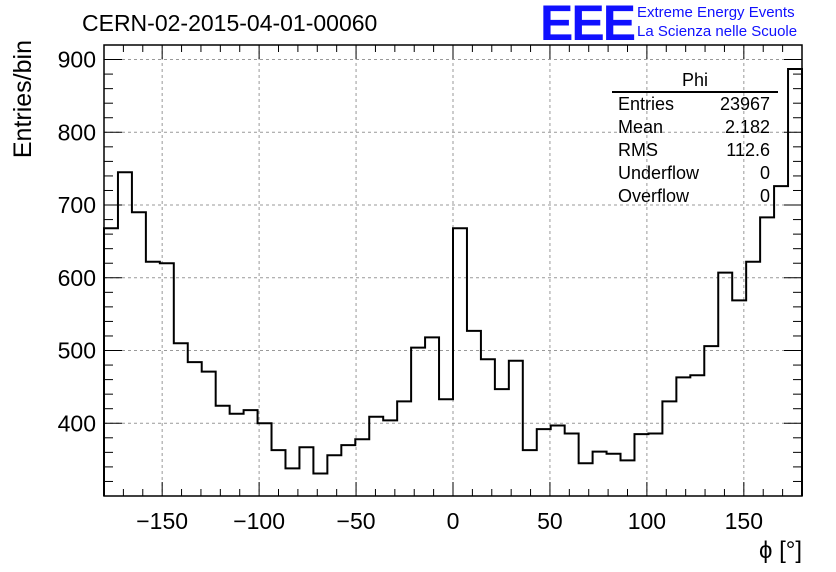  Describe the element at coordinates (654, 196) in the screenshot. I see `stats-label: Overflow` at that location.